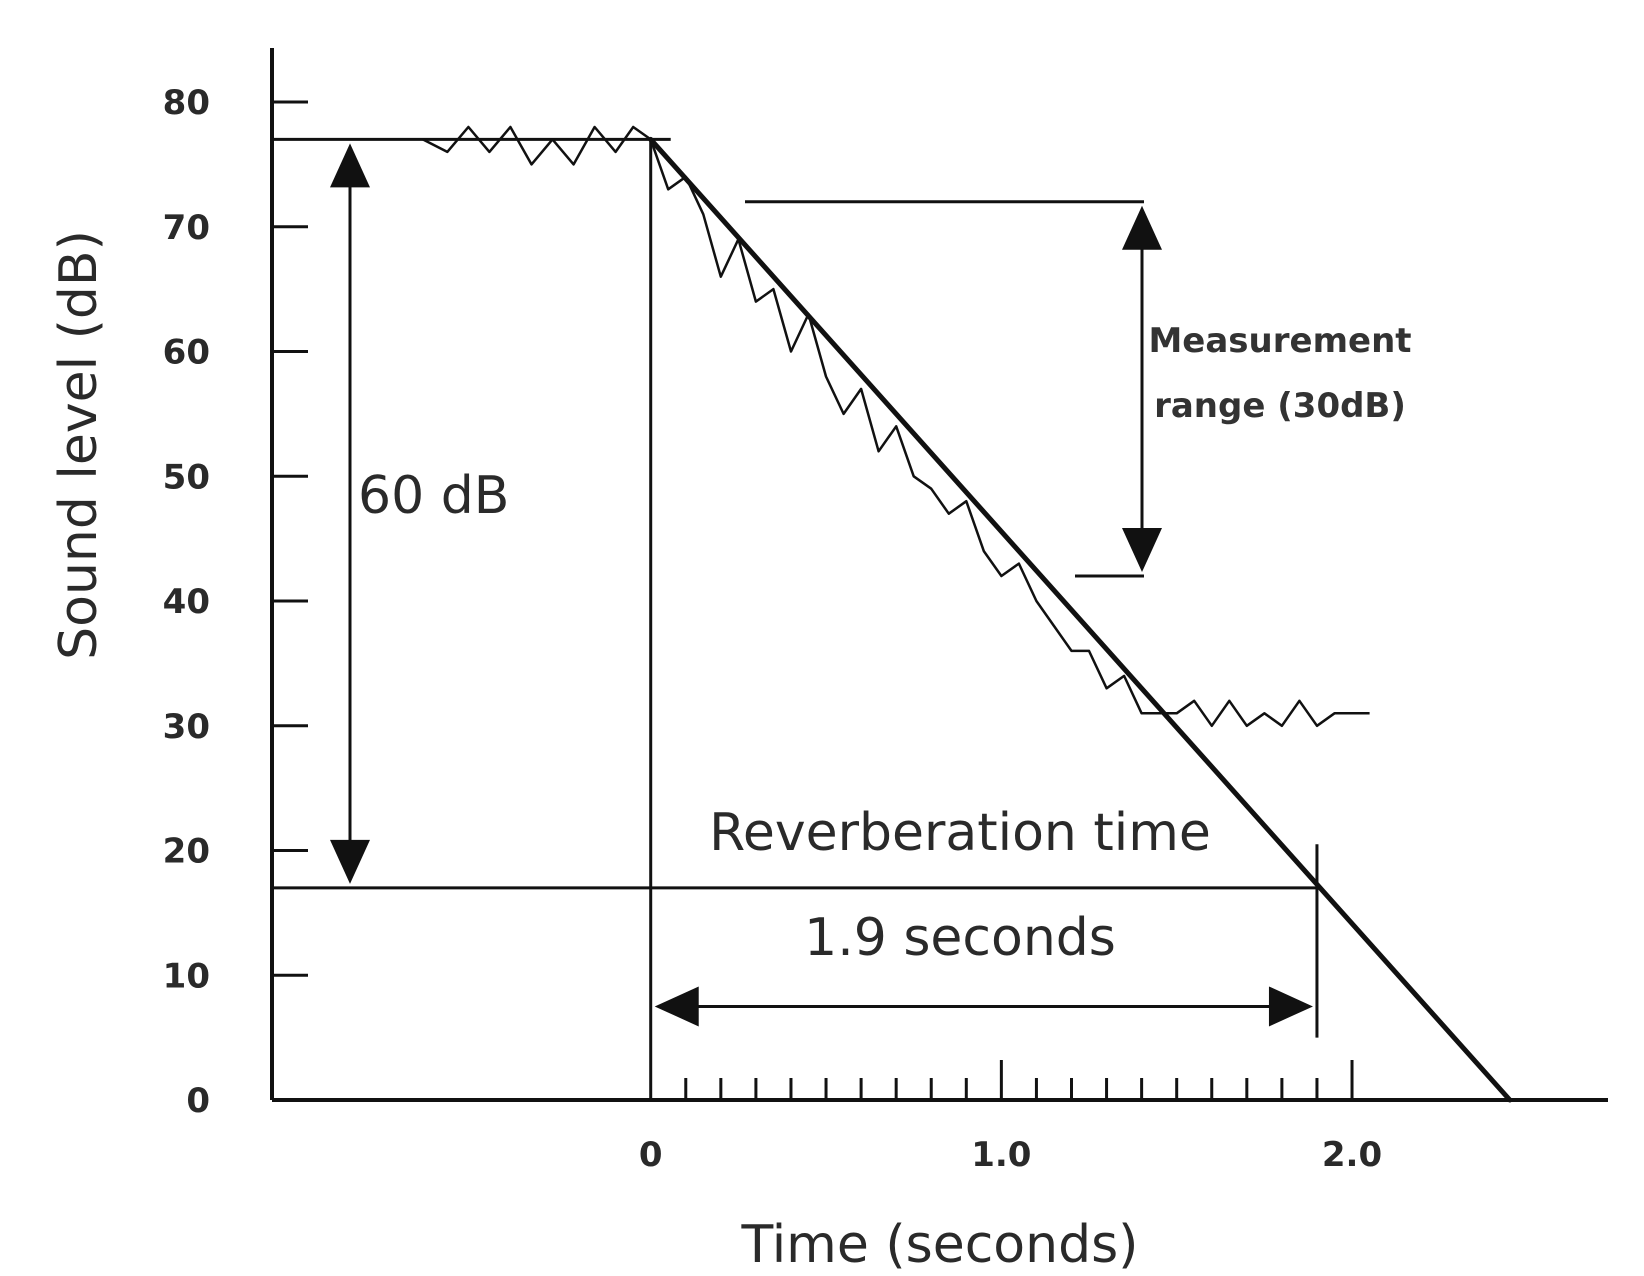 The image size is (1644, 1276). What do you see at coordinates (1142, 550) in the screenshot?
I see `measurement-range-arrow-head-bottom` at bounding box center [1142, 550].